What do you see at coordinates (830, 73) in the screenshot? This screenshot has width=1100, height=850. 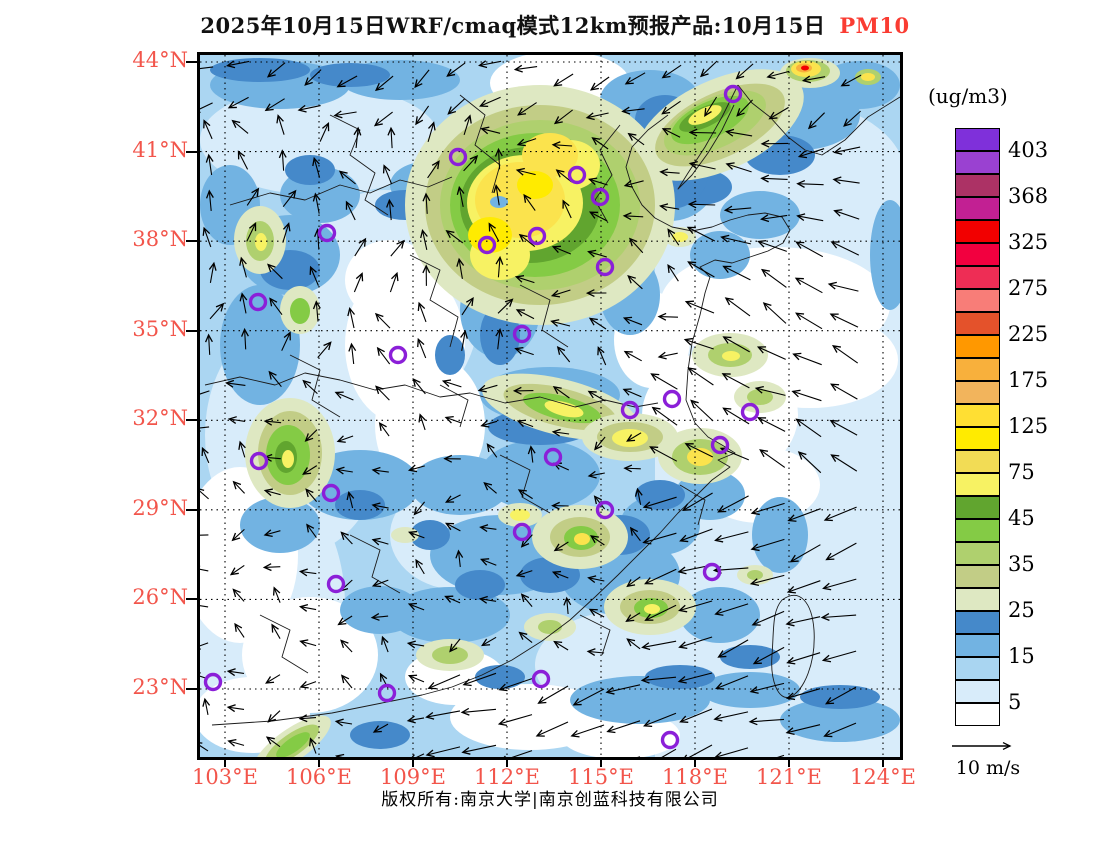 I see `pm10-hotspot-northeast` at bounding box center [830, 73].